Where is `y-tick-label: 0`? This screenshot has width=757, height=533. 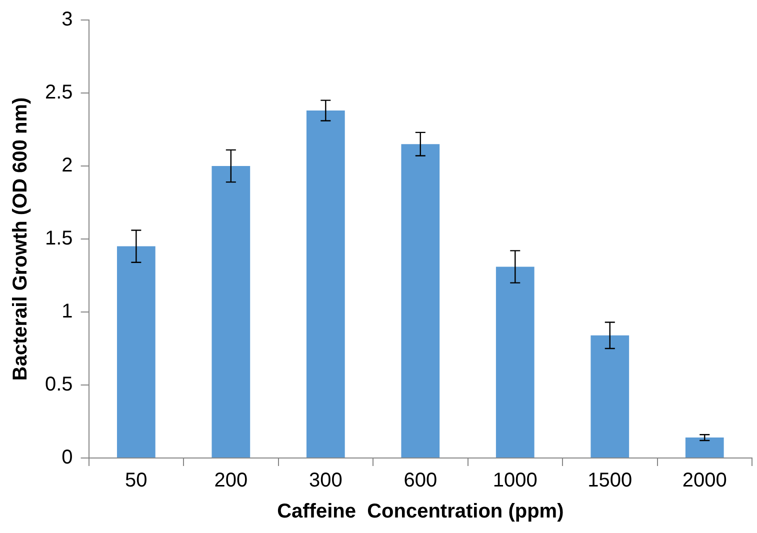 y-tick-label: 0 is located at coordinates (67, 457).